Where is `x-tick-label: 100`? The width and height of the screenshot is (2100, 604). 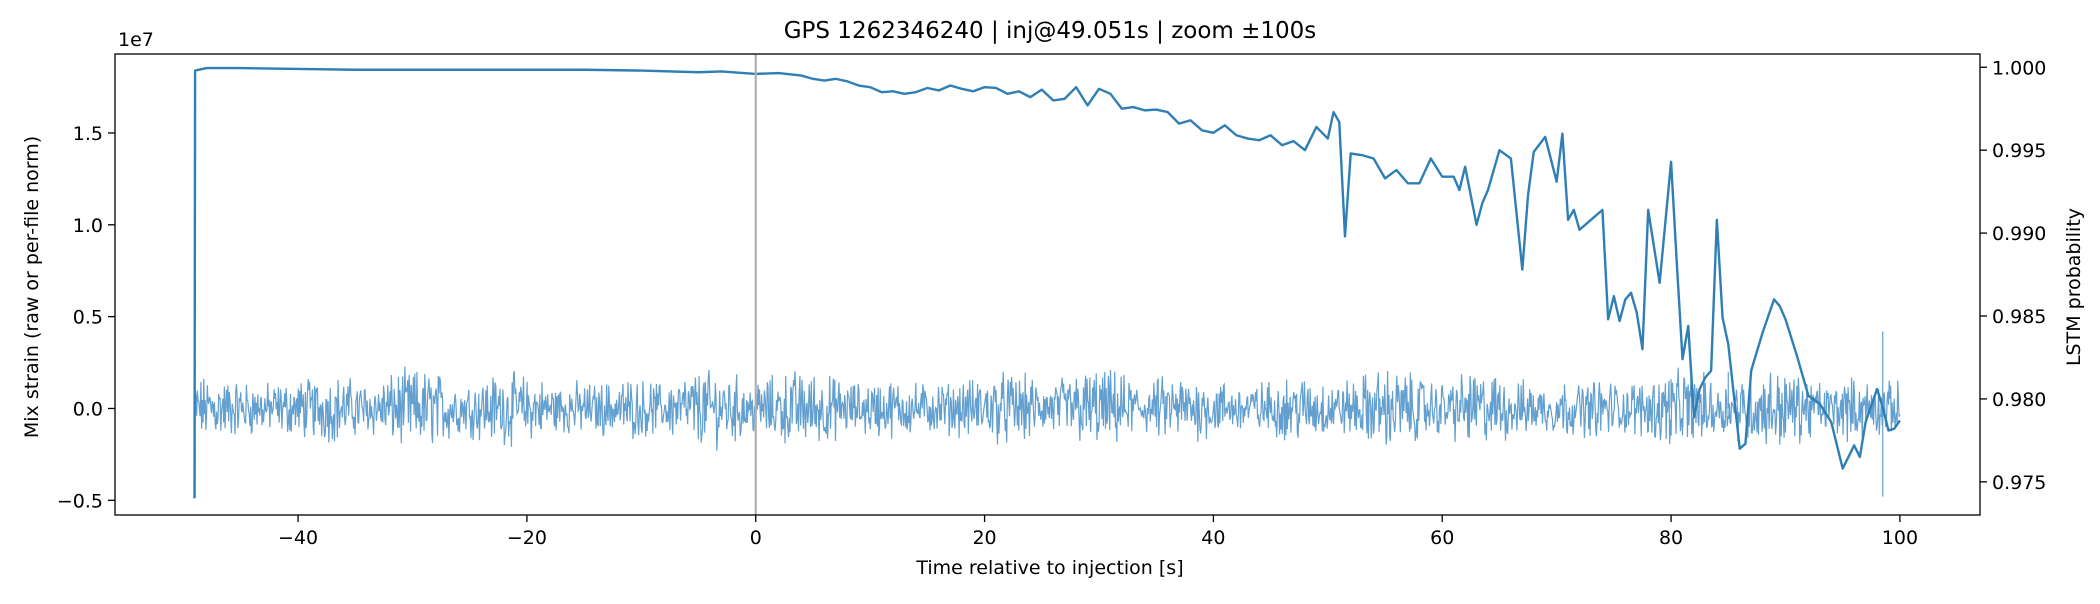
x-tick-label: 100 is located at coordinates (1900, 538).